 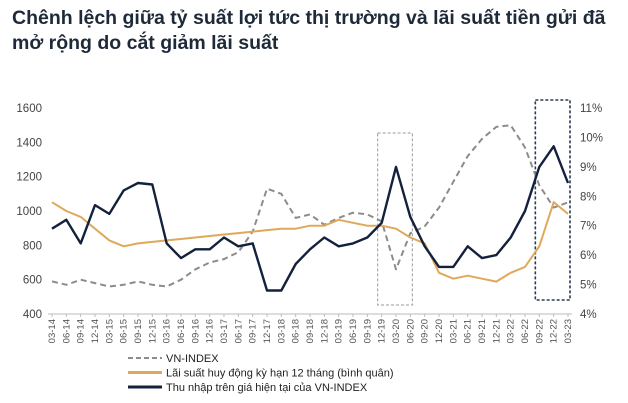 I want to click on x-tick-label: 03-16, so click(x=167, y=331).